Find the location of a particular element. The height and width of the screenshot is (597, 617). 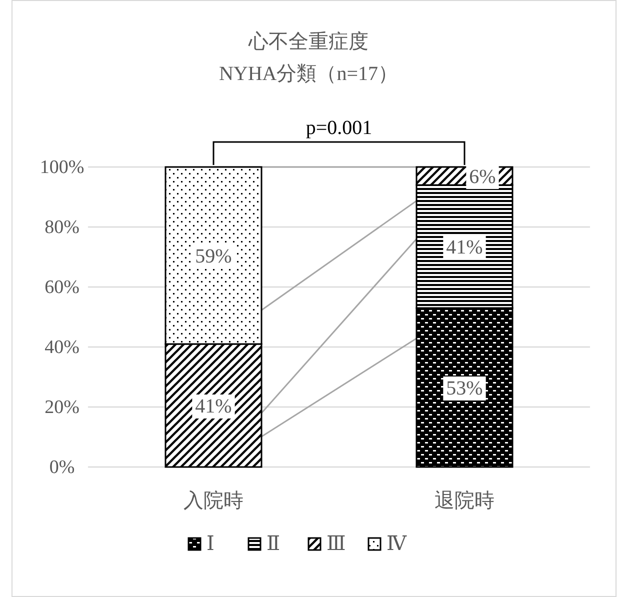

y-tick-label: 60% is located at coordinates (62, 287).